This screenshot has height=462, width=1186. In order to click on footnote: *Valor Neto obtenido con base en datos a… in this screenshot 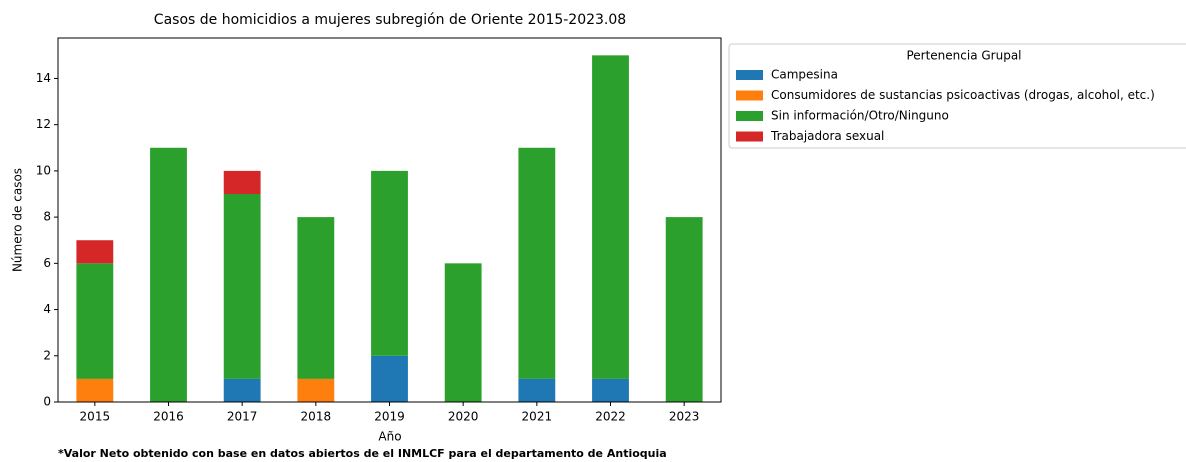, I will do `click(362, 453)`.